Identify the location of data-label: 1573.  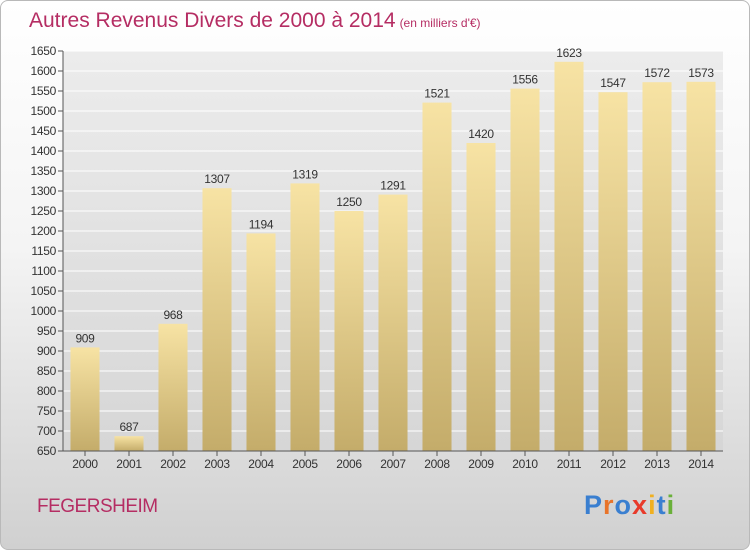
(701, 73).